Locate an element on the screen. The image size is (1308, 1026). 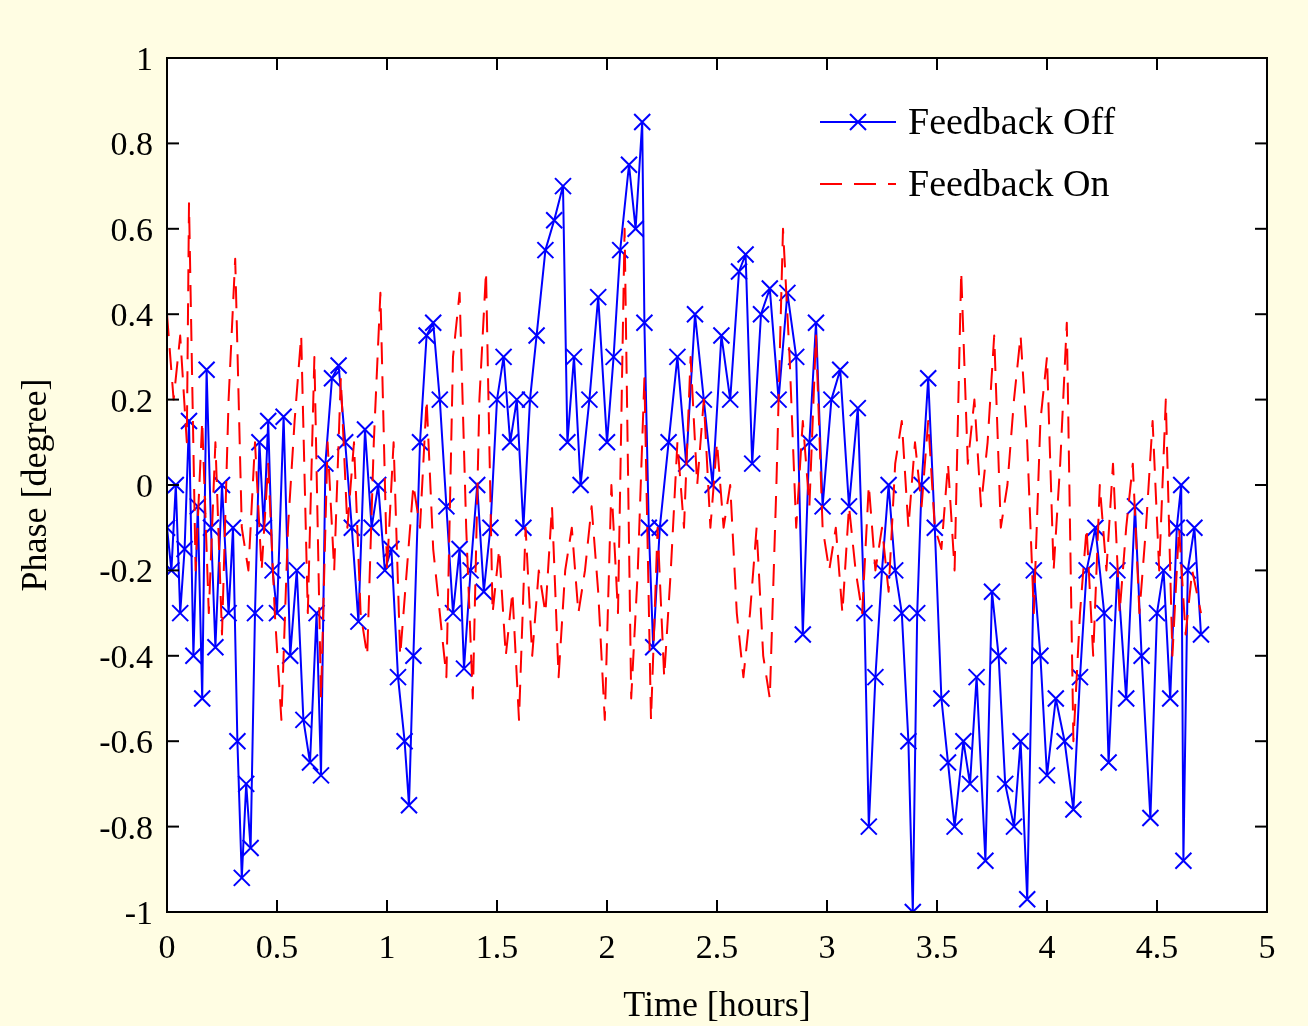
x-tick-label: 4.5 is located at coordinates (1157, 946).